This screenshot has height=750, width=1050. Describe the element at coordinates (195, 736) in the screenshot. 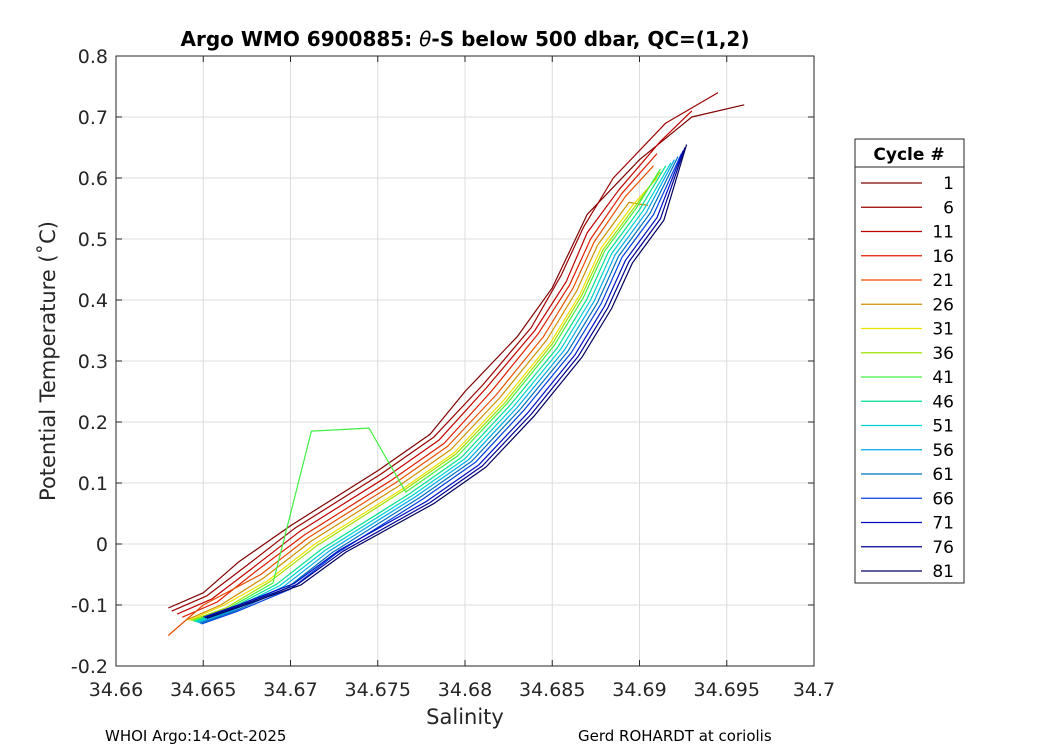

I see `footer-left: WHOI Argo:14-Oct-2025` at that location.